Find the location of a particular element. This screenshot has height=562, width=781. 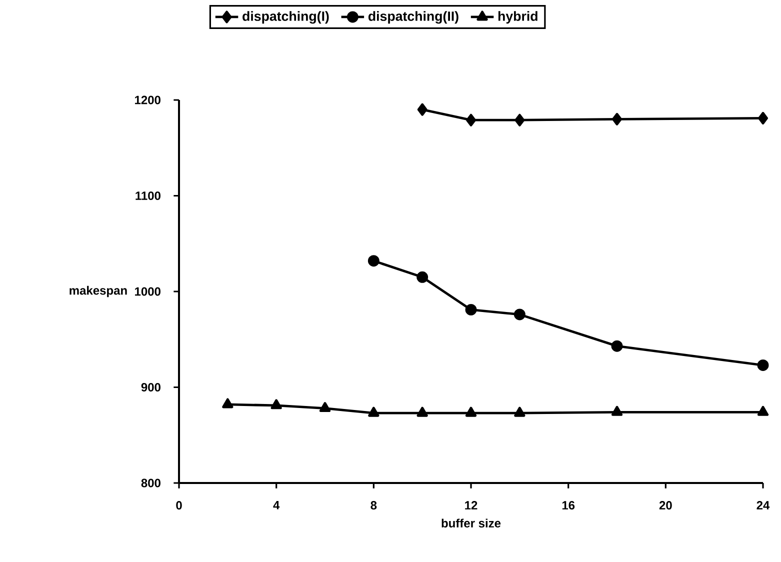

y-tick-label: 1200 is located at coordinates (147, 100).